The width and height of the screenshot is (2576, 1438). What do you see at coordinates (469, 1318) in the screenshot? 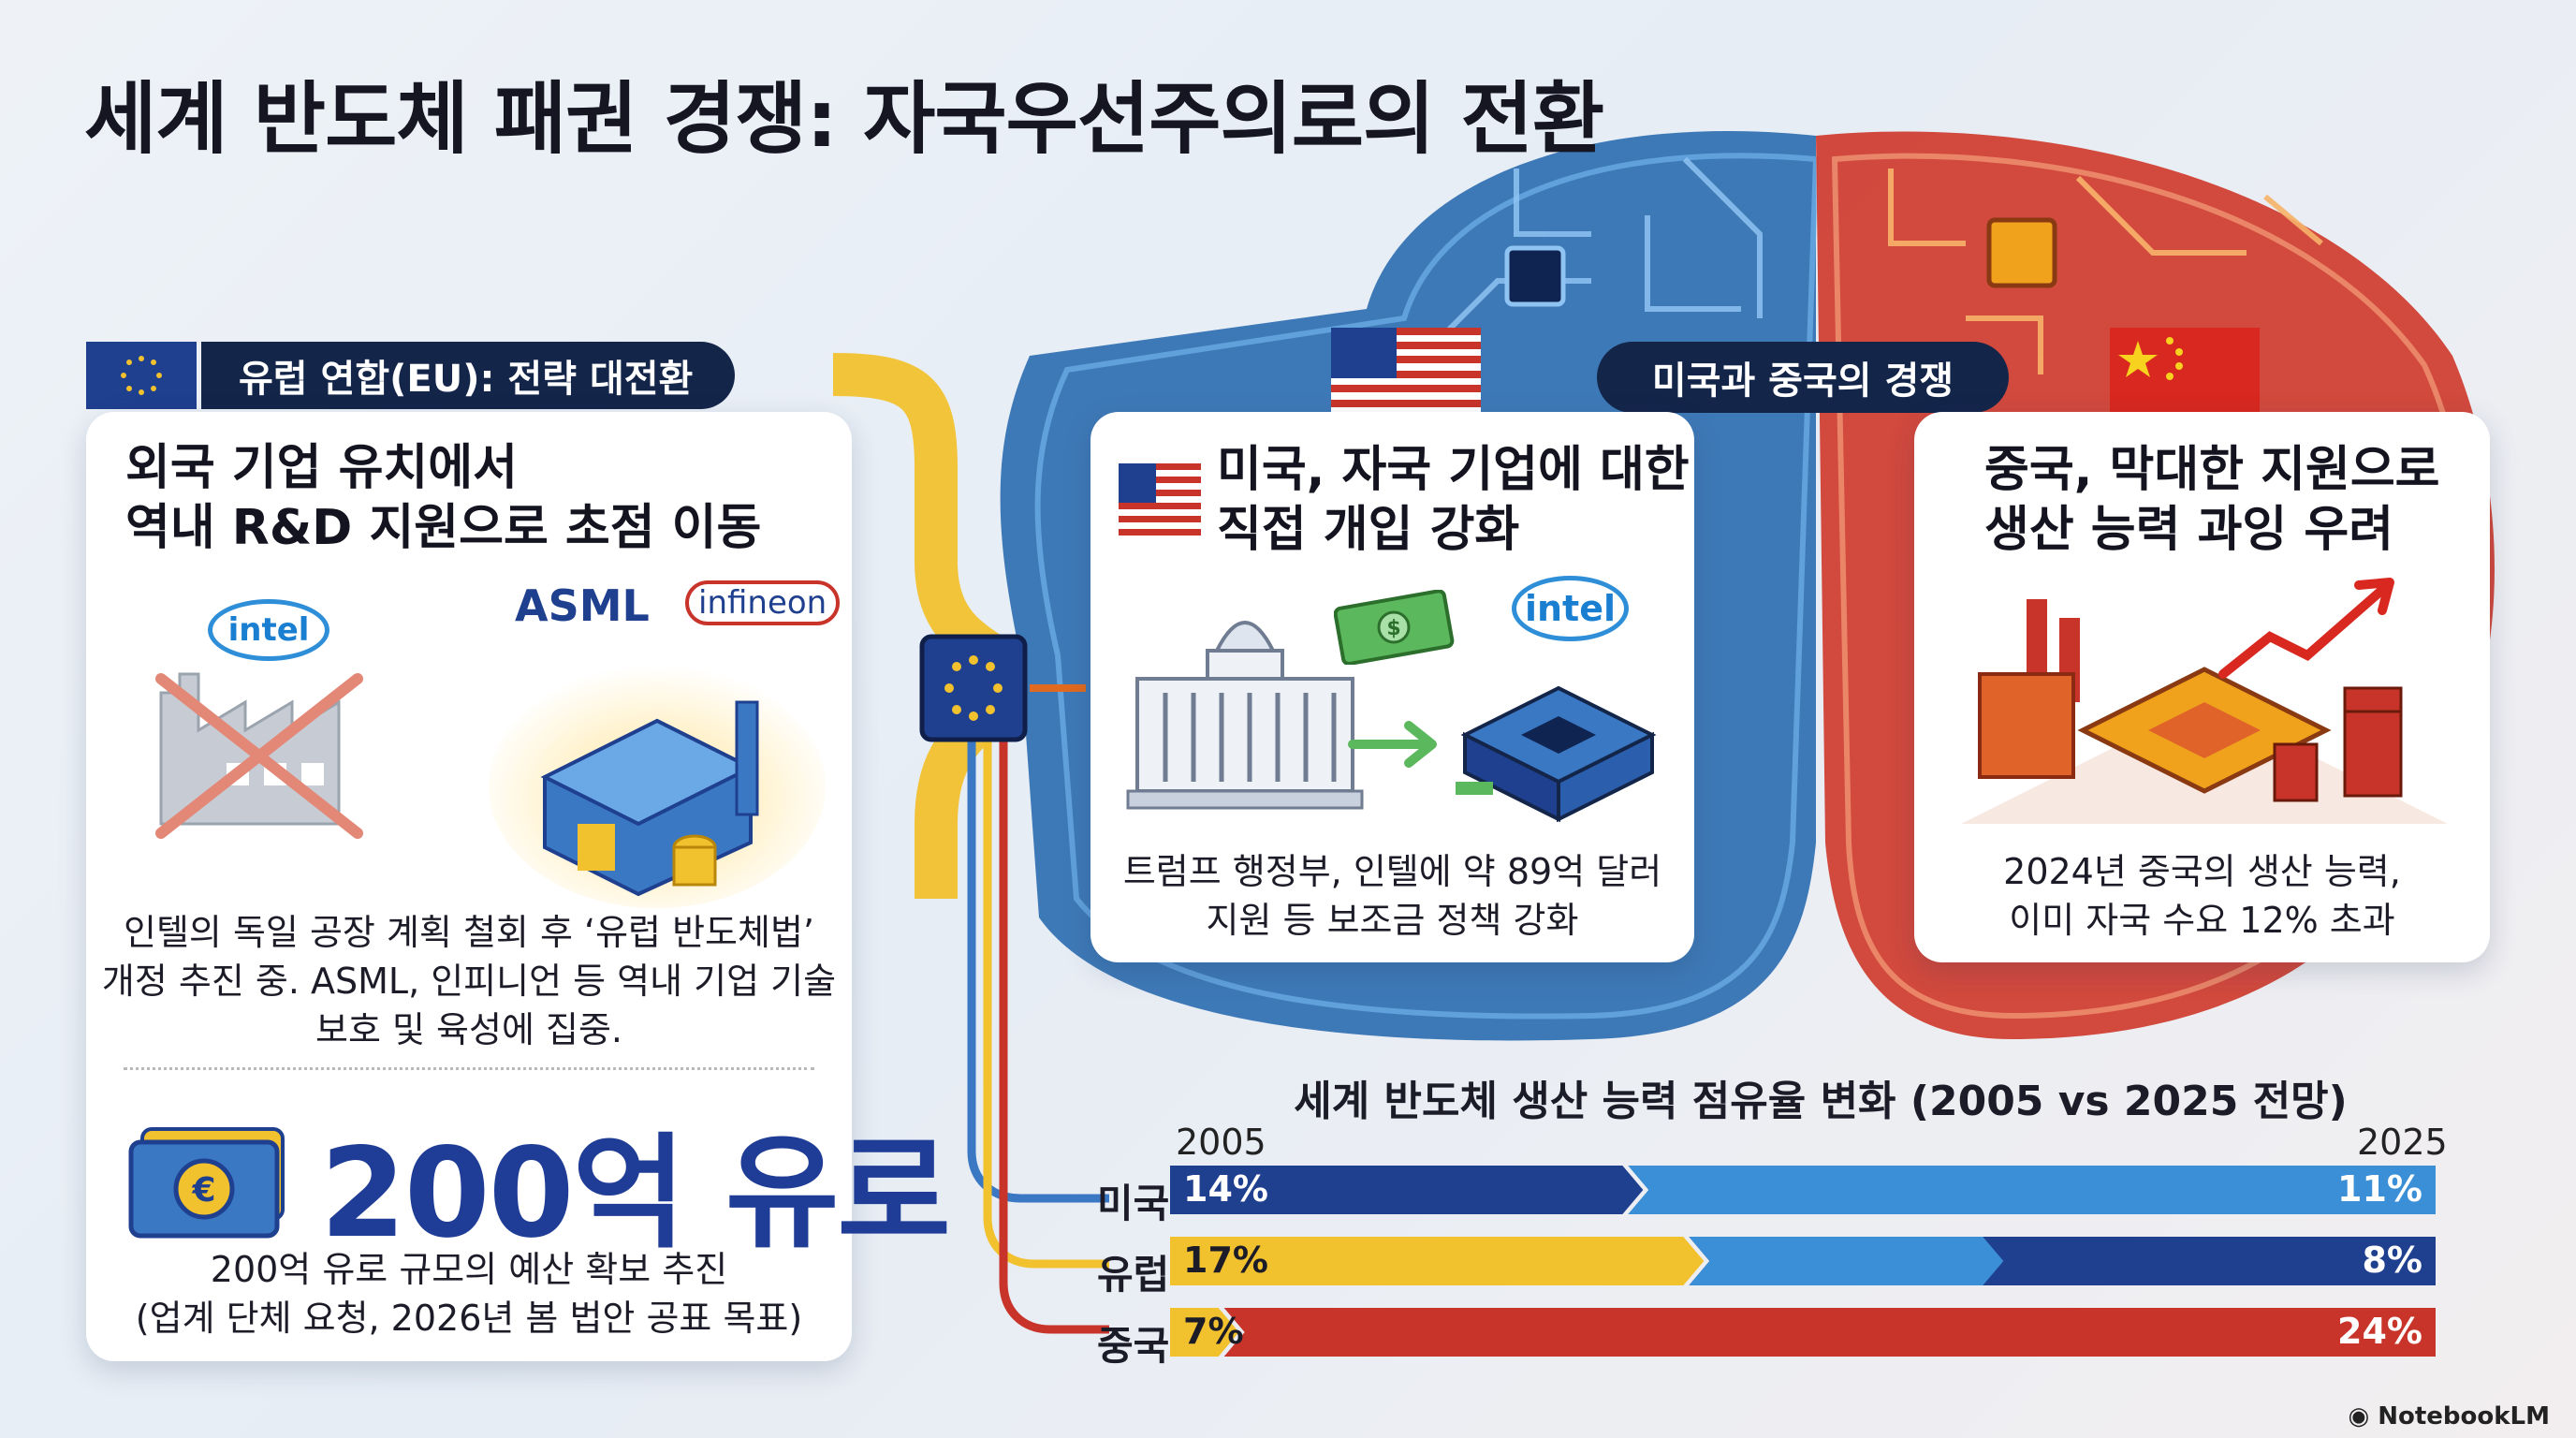
I see `eu-amount-desc-line2: (업계 단체 요청, 2026년 봄 법안 공표 목표)` at bounding box center [469, 1318].